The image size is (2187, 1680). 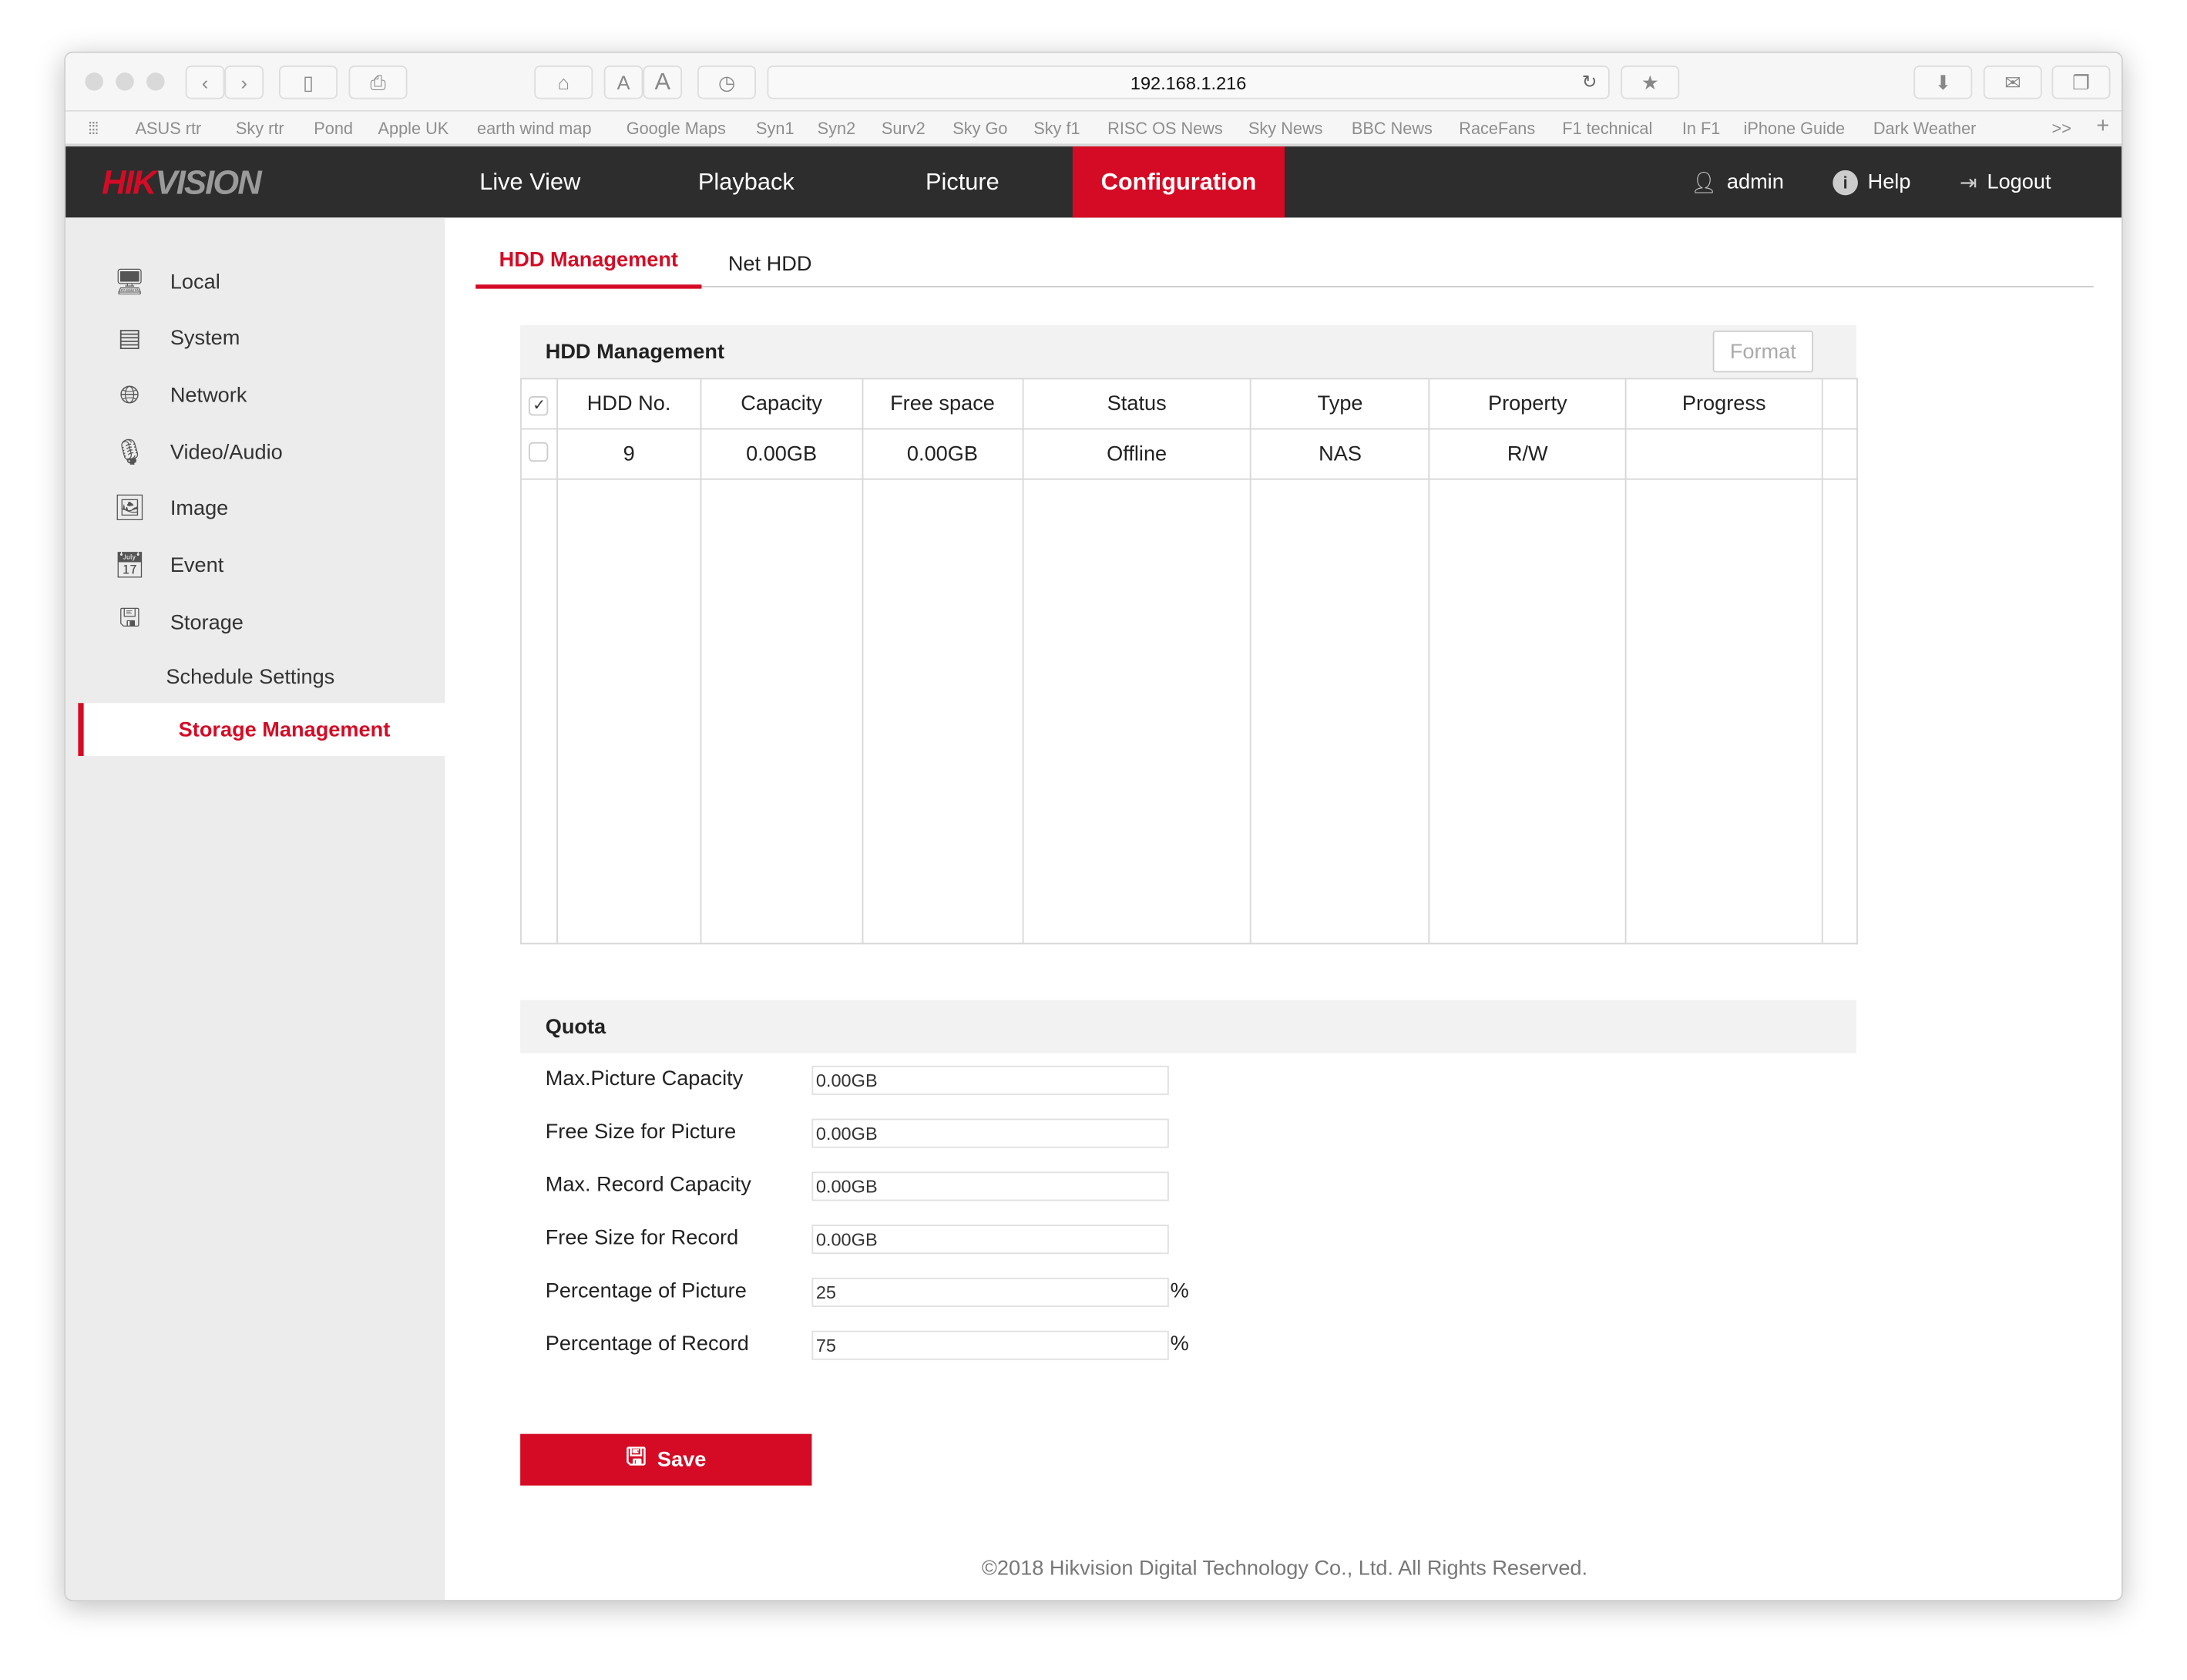 What do you see at coordinates (205, 82) in the screenshot?
I see `back-button: ‹` at bounding box center [205, 82].